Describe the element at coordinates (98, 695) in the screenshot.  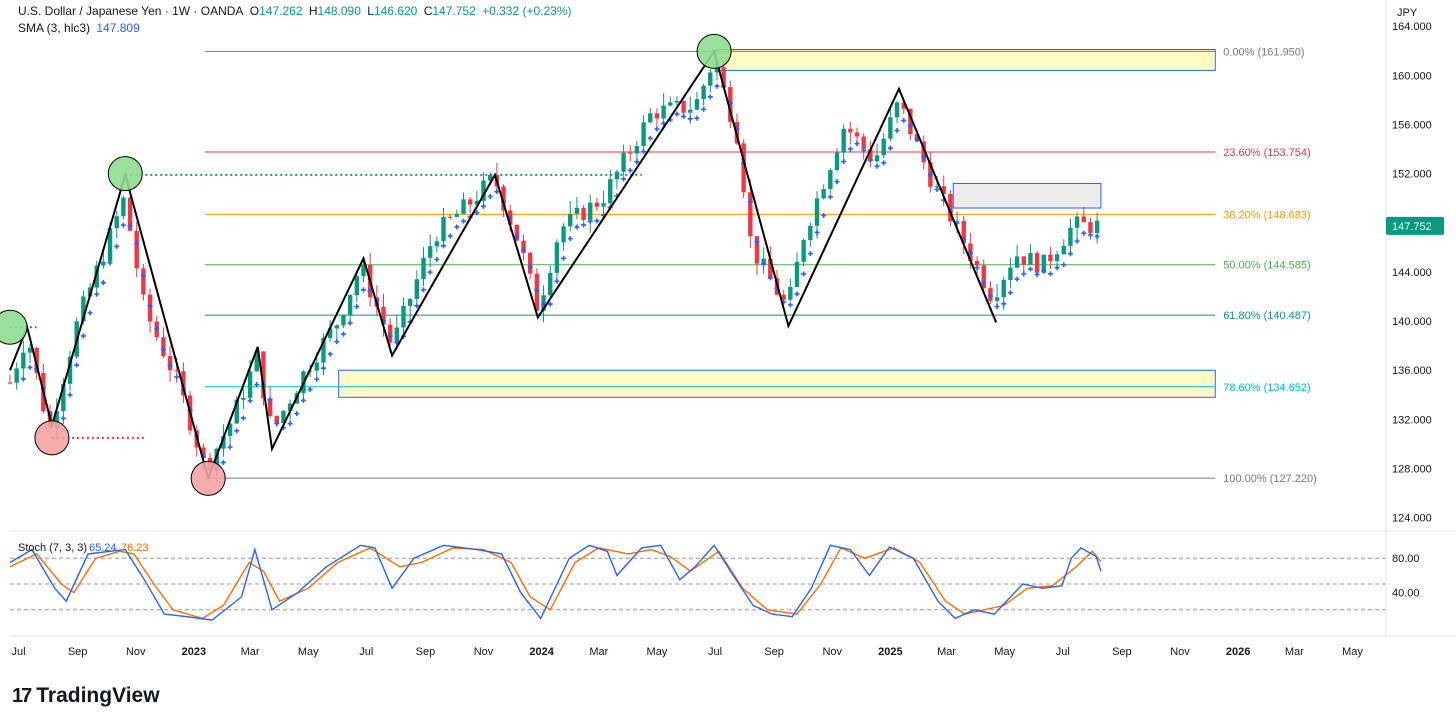
I see `tradingview-wordmark: TradingView` at that location.